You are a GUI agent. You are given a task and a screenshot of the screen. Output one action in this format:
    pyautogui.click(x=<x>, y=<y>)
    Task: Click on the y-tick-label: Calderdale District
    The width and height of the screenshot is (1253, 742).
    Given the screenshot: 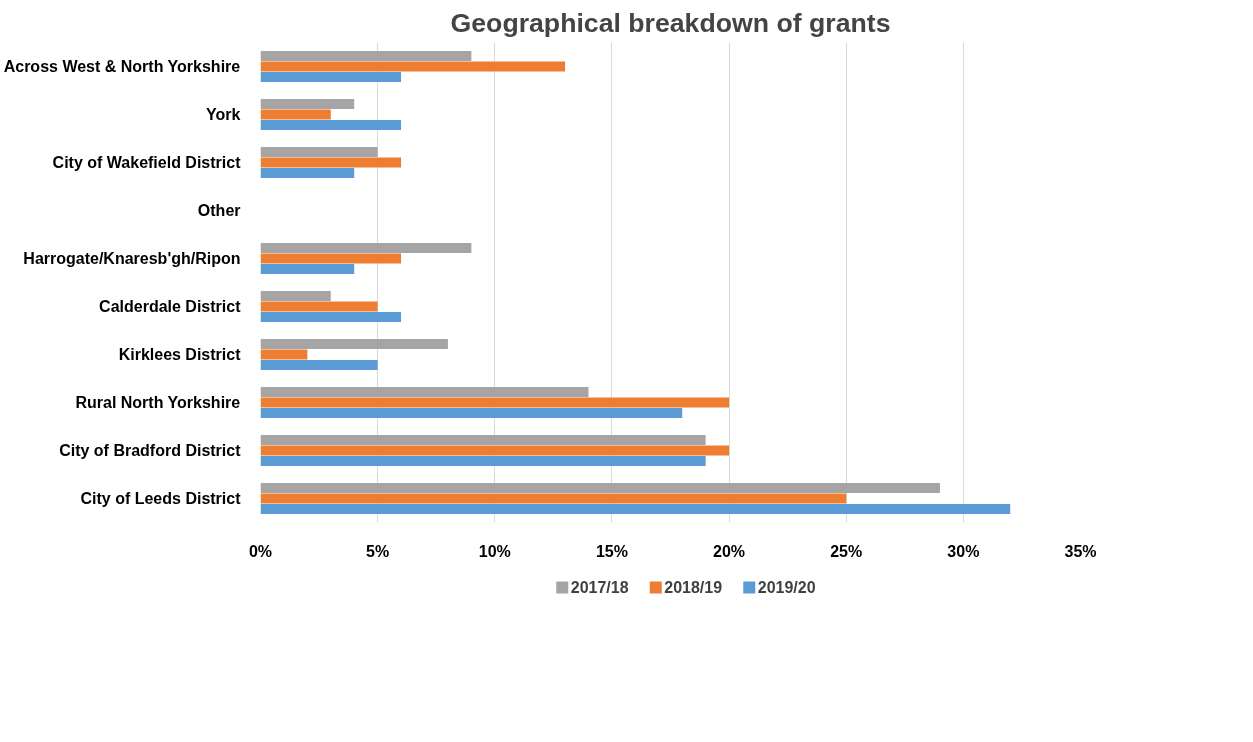 What is the action you would take?
    pyautogui.click(x=170, y=306)
    